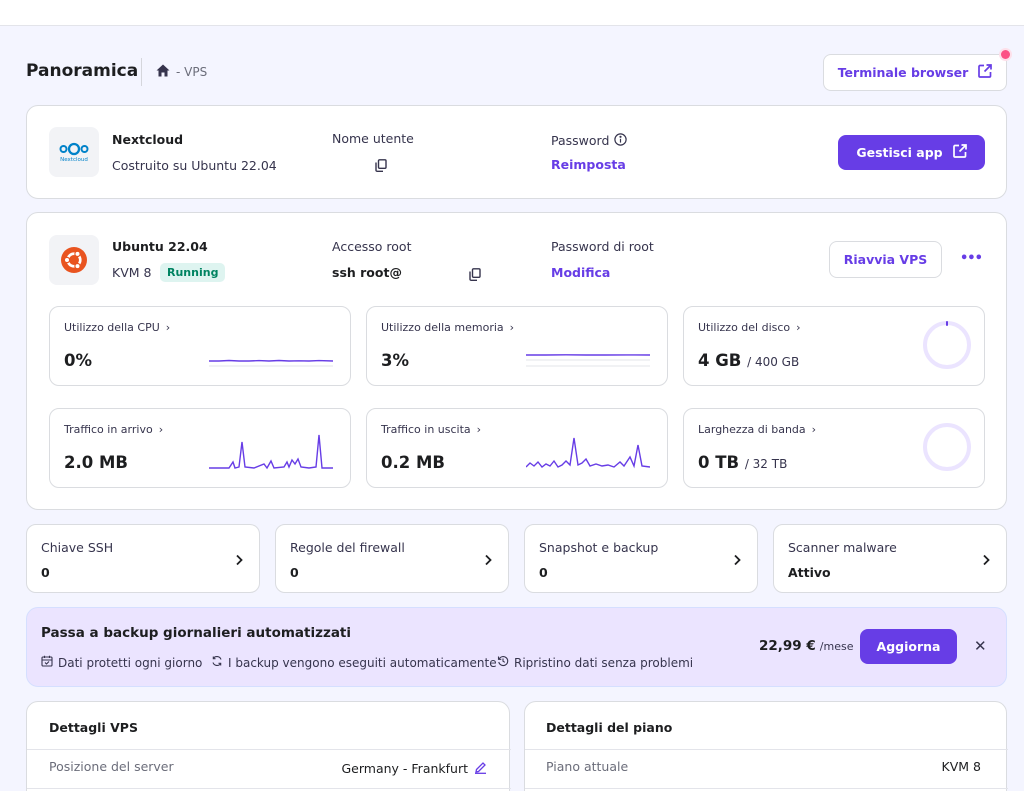 The width and height of the screenshot is (1024, 791). What do you see at coordinates (132, 272) in the screenshot?
I see `vps-plan: KVM 8` at bounding box center [132, 272].